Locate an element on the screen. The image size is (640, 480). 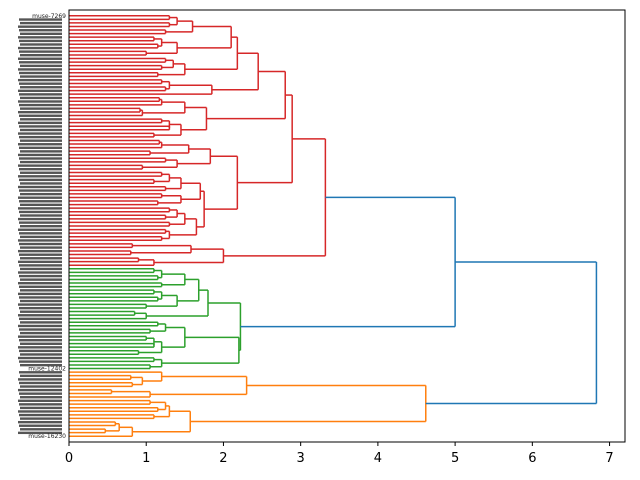
x-axis: 0 1 2 3 4 5 6 7 is located at coordinates (339, 454).